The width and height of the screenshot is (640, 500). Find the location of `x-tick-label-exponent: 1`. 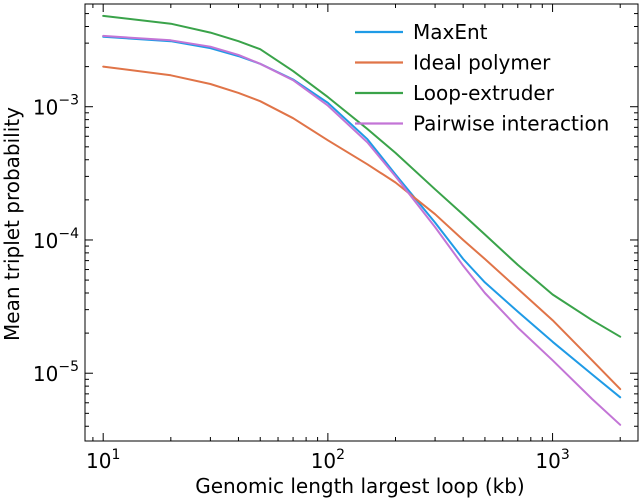

x-tick-label-exponent: 1 is located at coordinates (115, 455).